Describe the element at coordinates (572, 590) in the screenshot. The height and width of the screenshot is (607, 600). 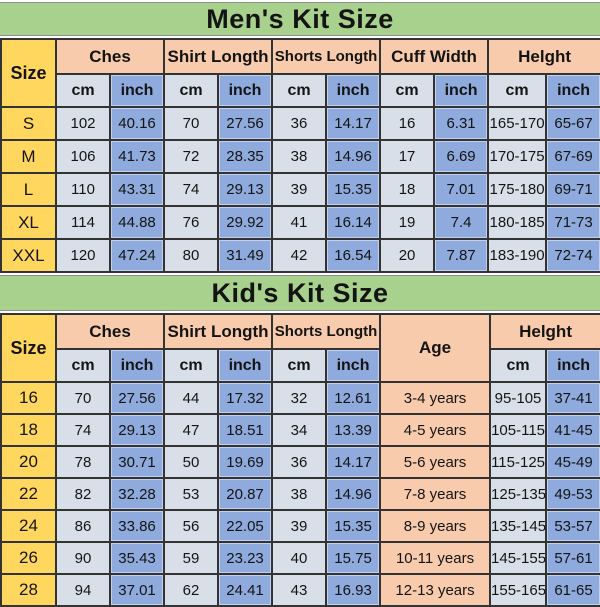
I see `table-cell: 61-65` at that location.